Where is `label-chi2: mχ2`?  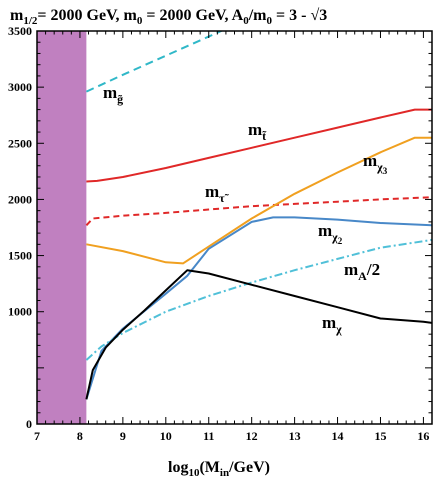 label-chi2: mχ2 is located at coordinates (330, 233).